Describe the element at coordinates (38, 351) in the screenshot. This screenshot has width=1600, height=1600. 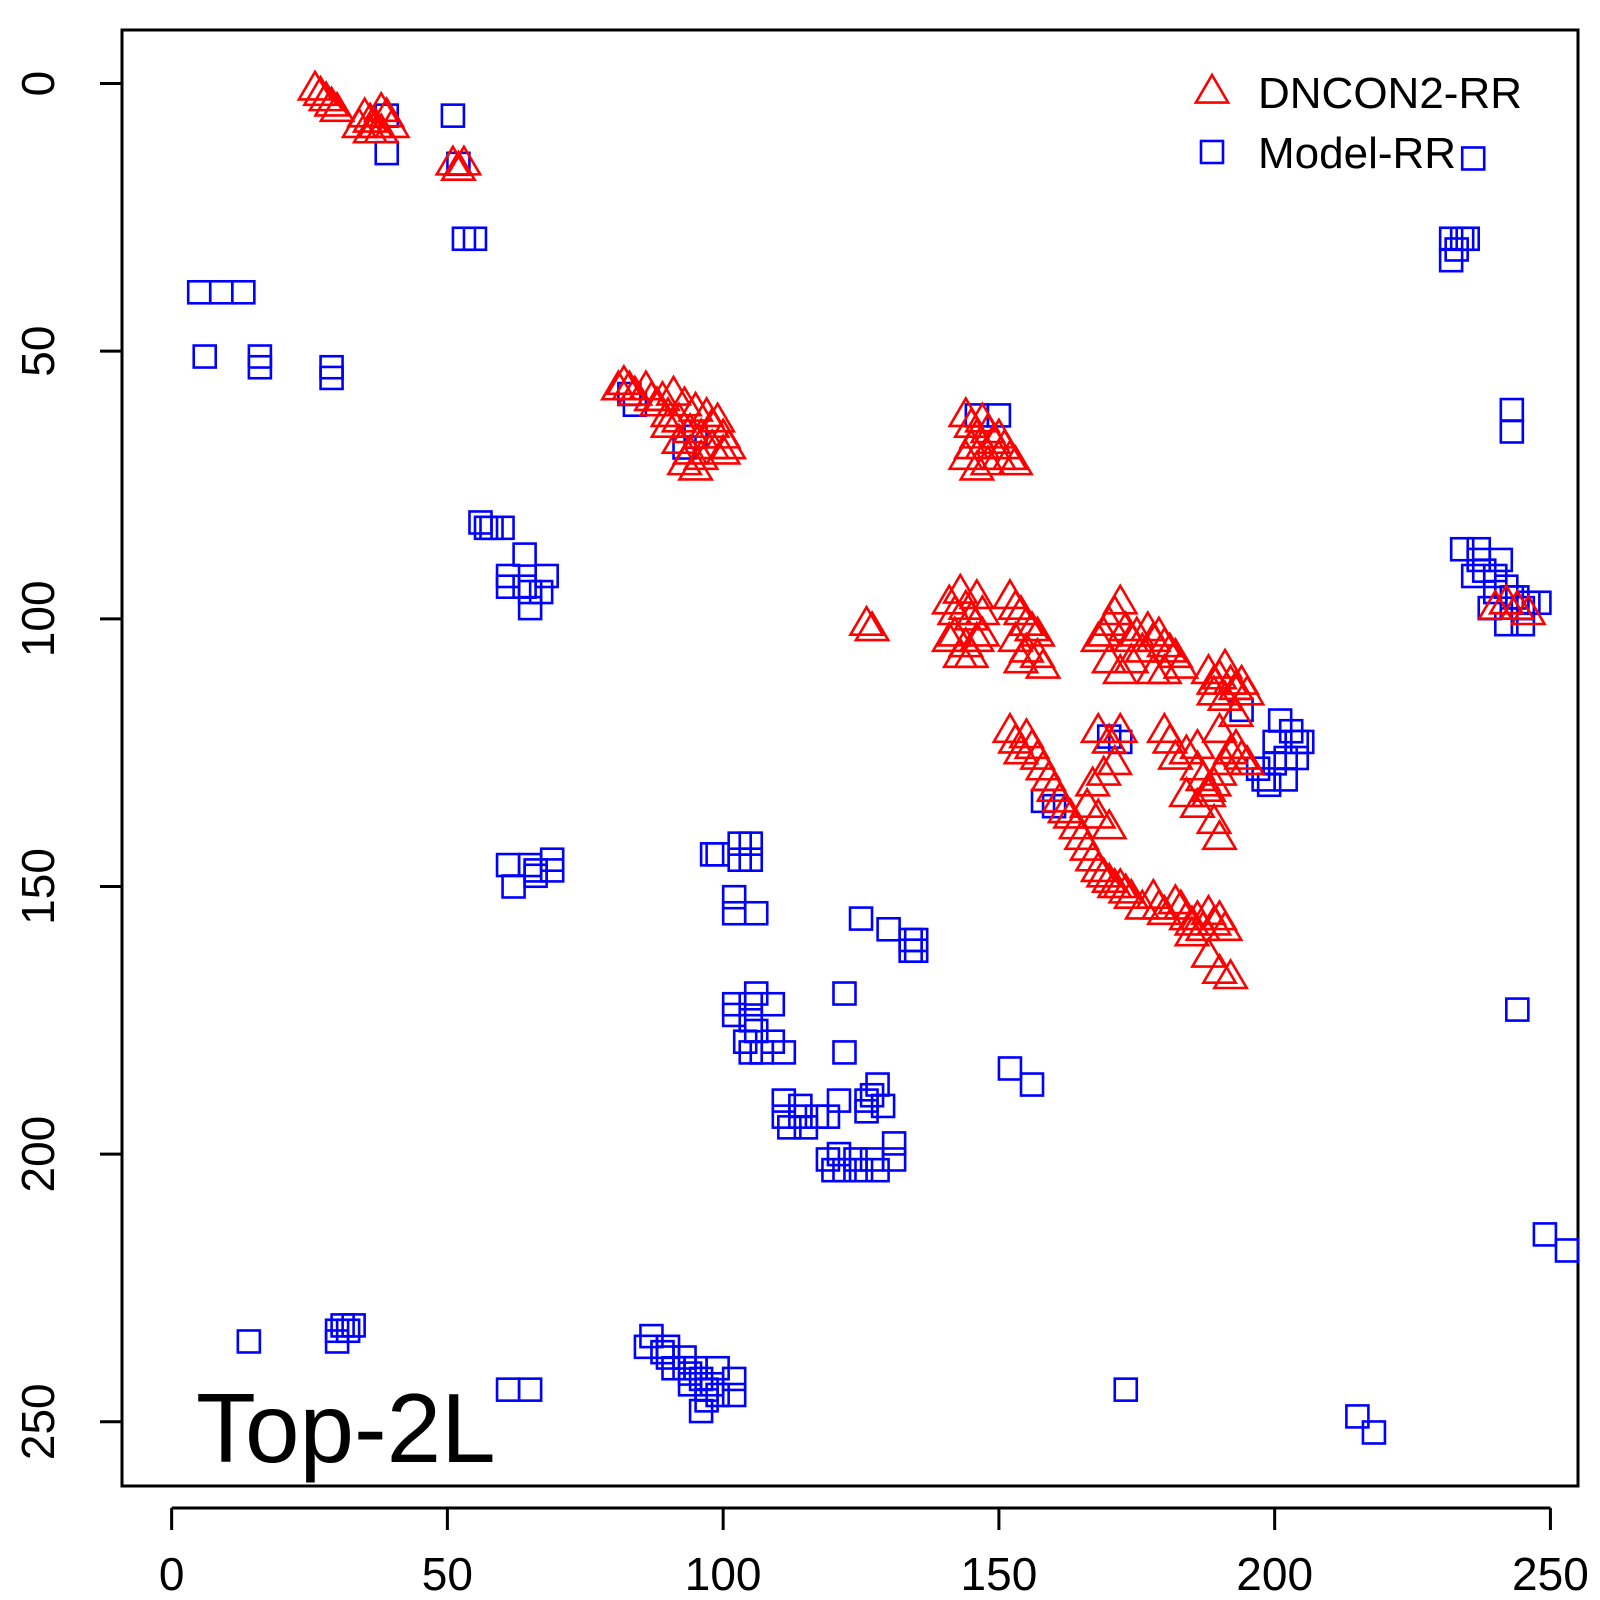
I see `y-tick-label: 50` at that location.